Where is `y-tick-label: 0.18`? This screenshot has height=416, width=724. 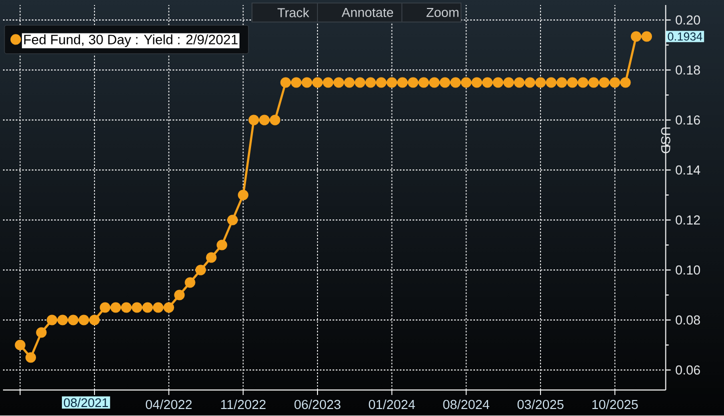
y-tick-label: 0.18 is located at coordinates (688, 70).